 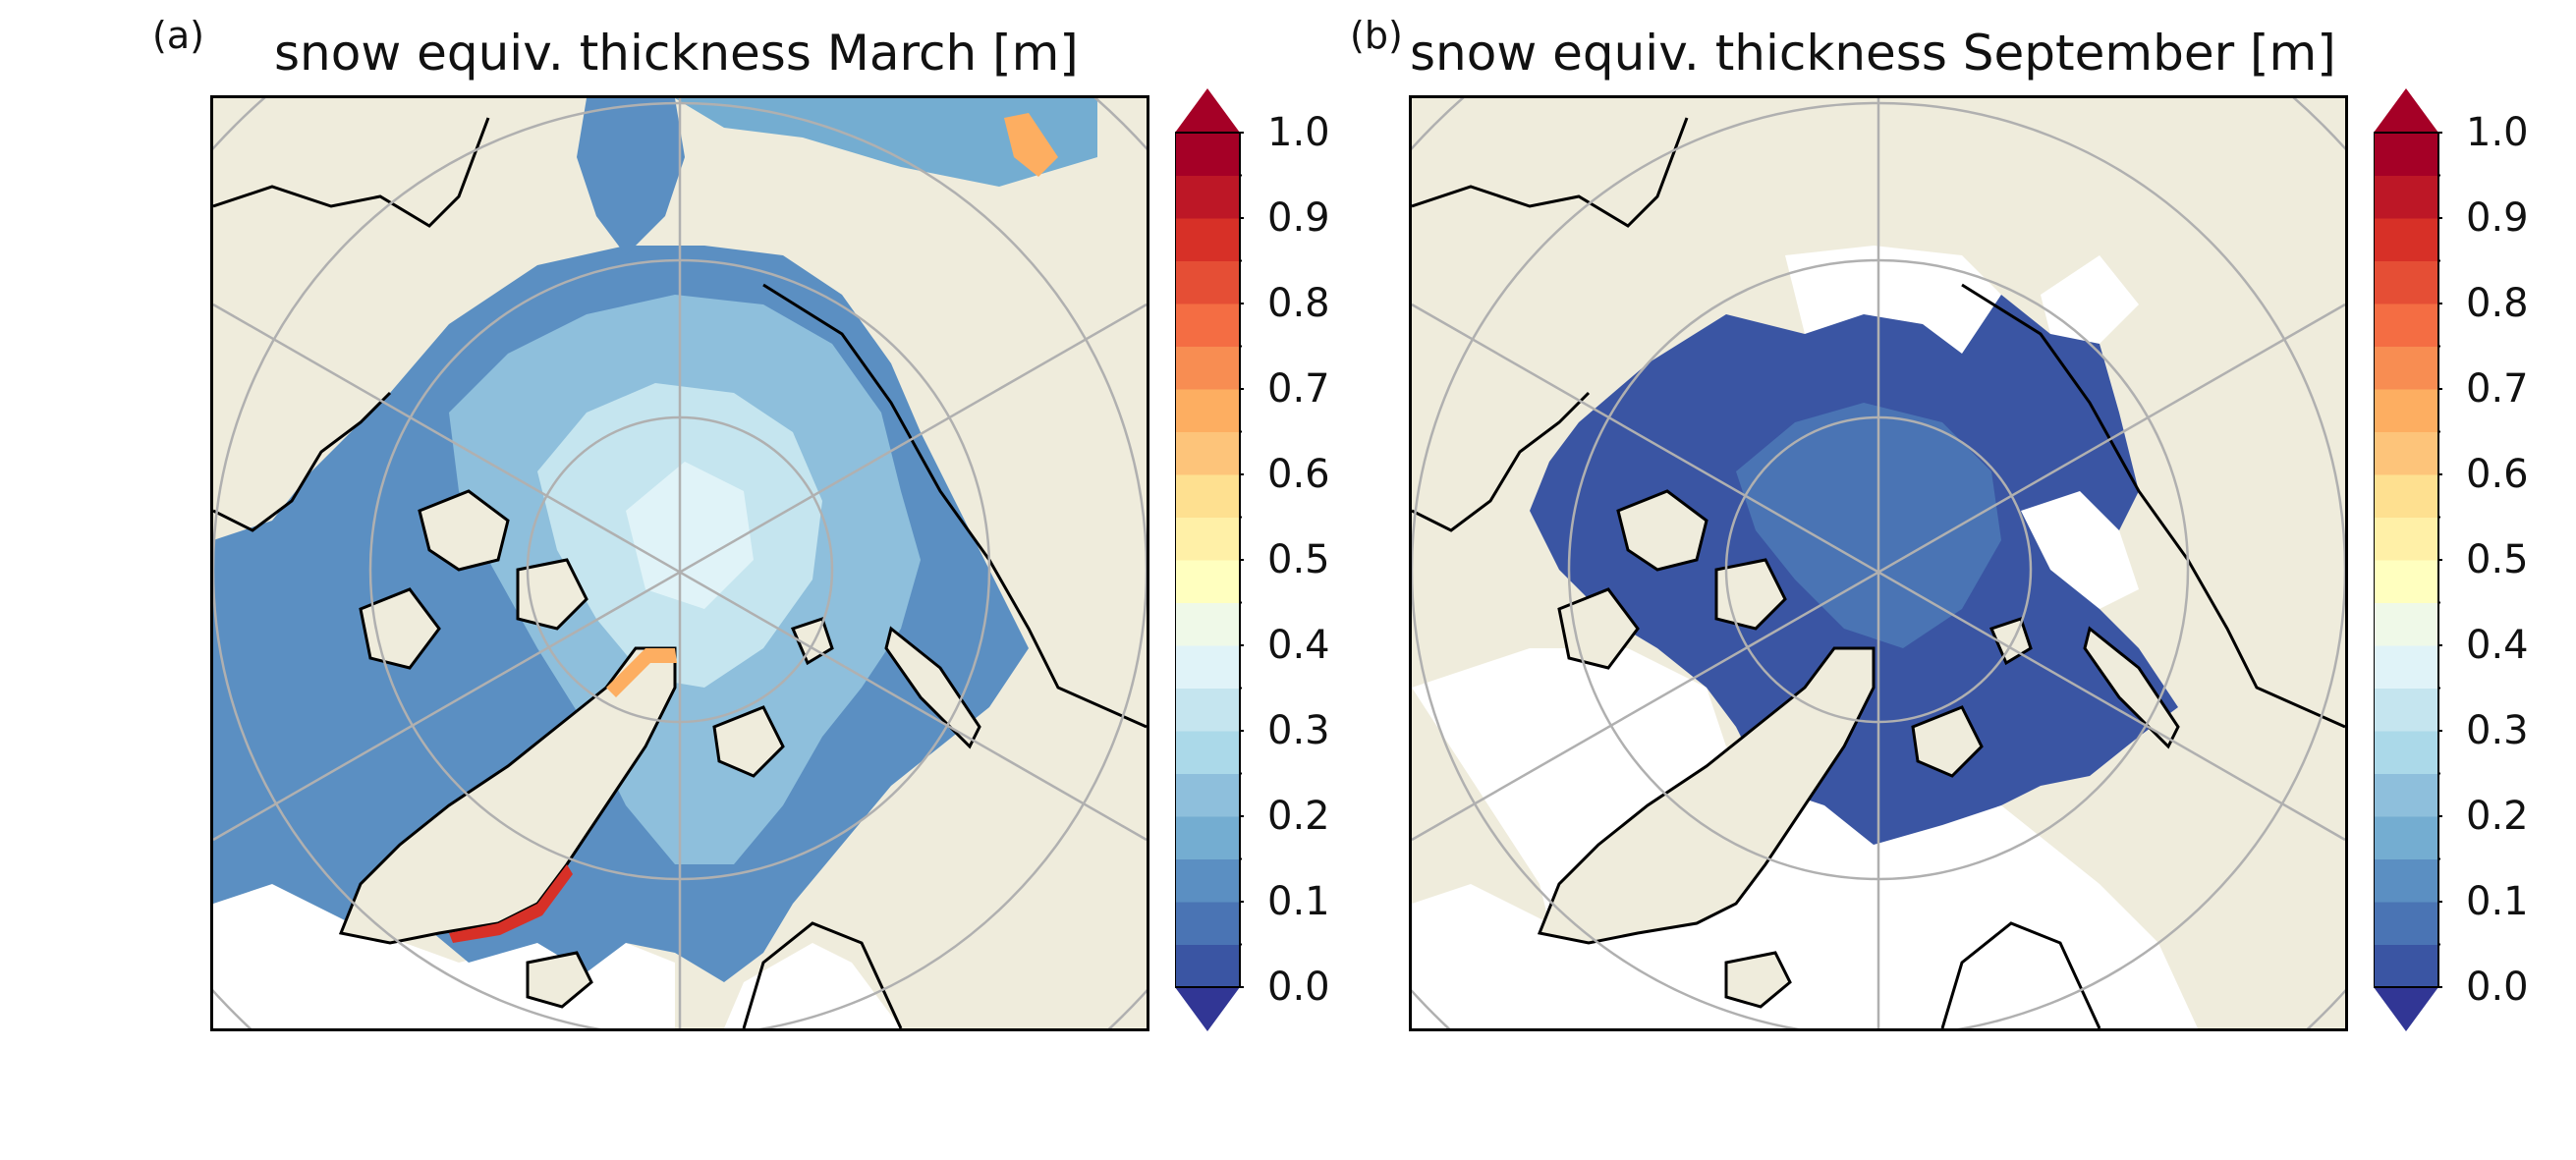 What do you see at coordinates (2406, 110) in the screenshot?
I see `colorbar-b-over-triangle` at bounding box center [2406, 110].